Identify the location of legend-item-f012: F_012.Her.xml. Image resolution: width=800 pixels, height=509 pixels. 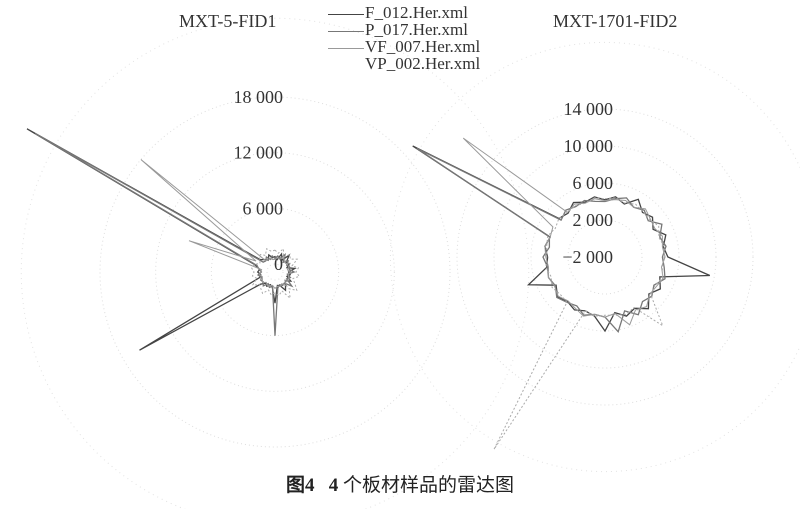
(398, 12).